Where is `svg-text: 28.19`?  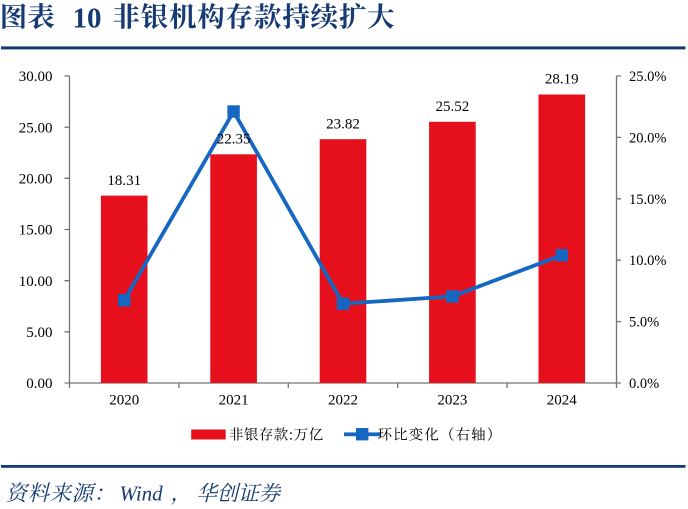
svg-text: 28.19 is located at coordinates (562, 80).